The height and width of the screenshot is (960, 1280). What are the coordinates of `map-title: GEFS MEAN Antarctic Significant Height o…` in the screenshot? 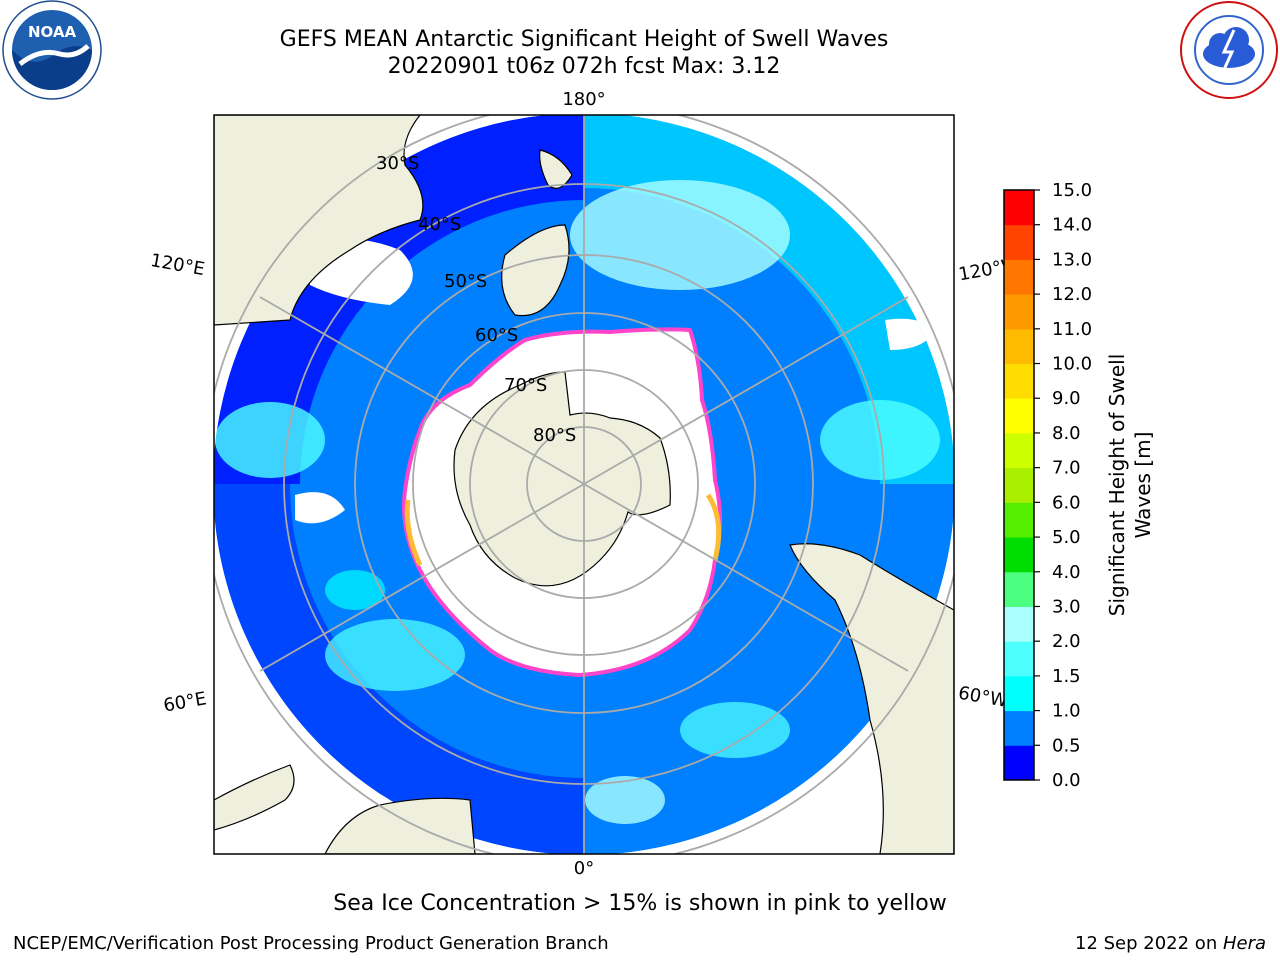 It's located at (584, 39).